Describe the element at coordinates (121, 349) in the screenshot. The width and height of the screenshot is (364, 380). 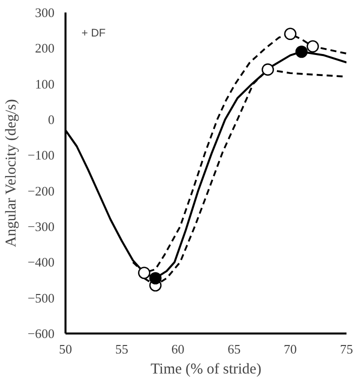
I see `x-tick-label: 55` at that location.